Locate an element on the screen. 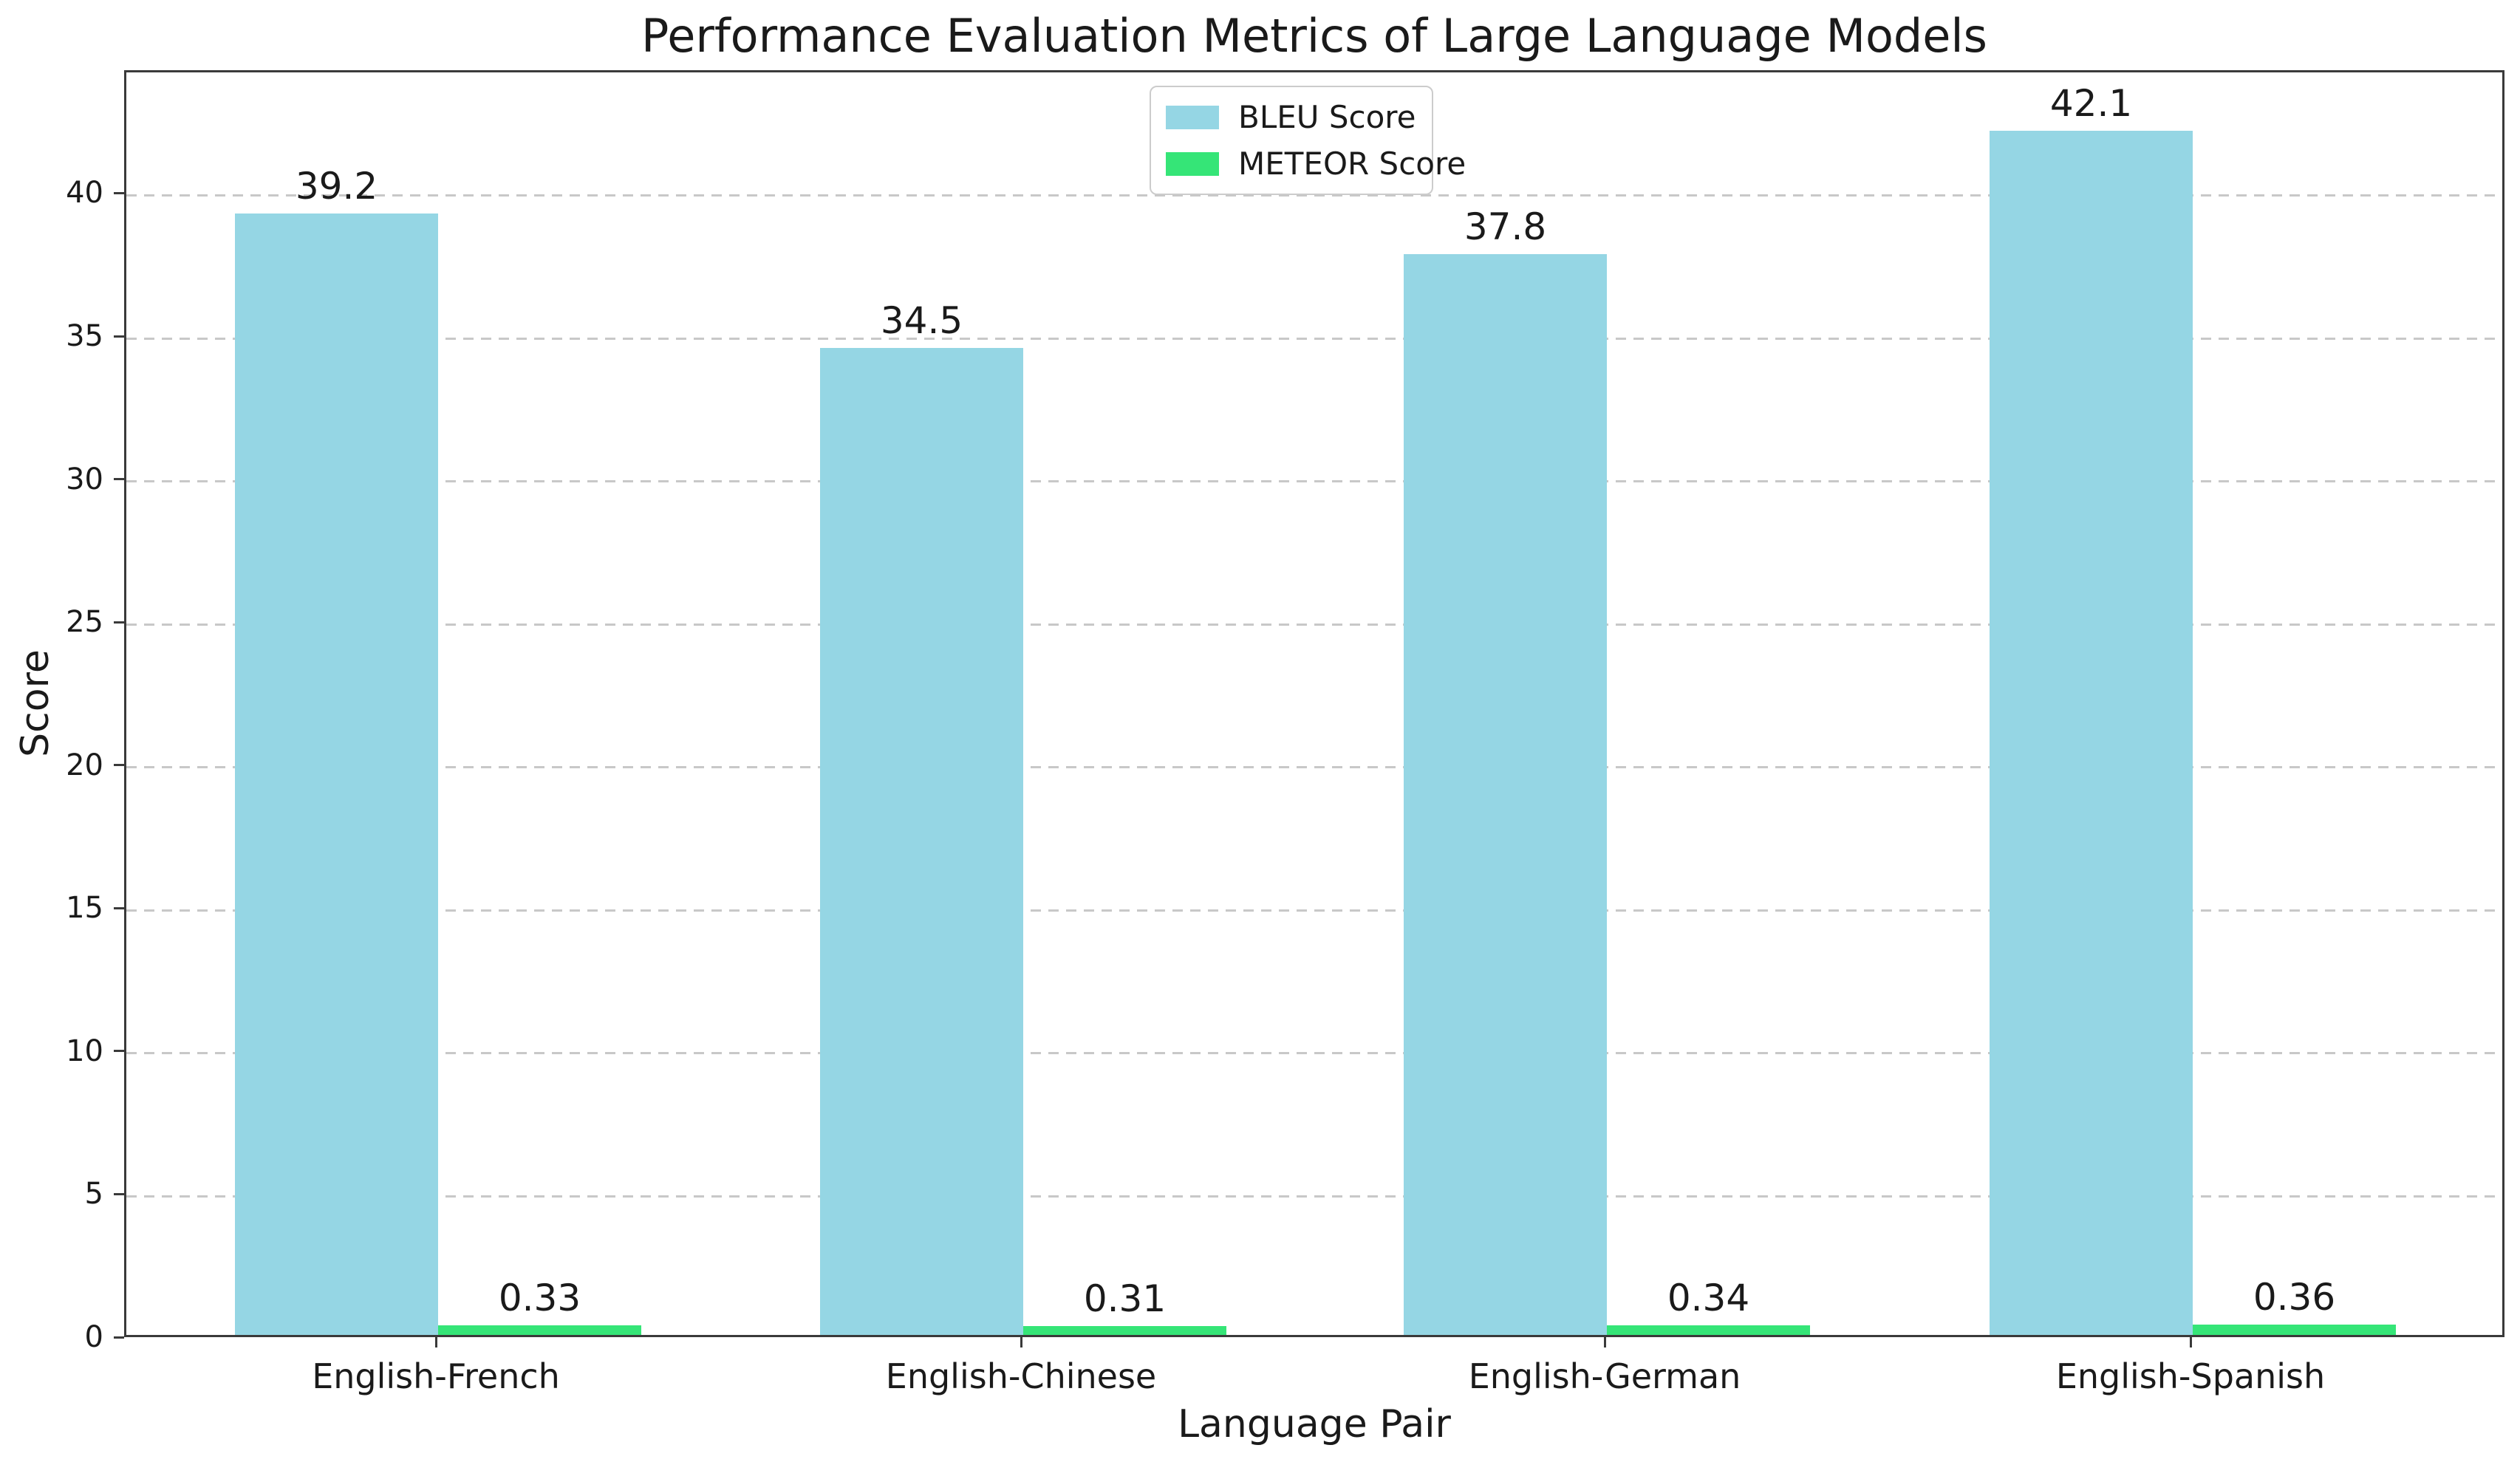 This screenshot has height=1462, width=2520. bleu-bar-english-chinese is located at coordinates (922, 841).